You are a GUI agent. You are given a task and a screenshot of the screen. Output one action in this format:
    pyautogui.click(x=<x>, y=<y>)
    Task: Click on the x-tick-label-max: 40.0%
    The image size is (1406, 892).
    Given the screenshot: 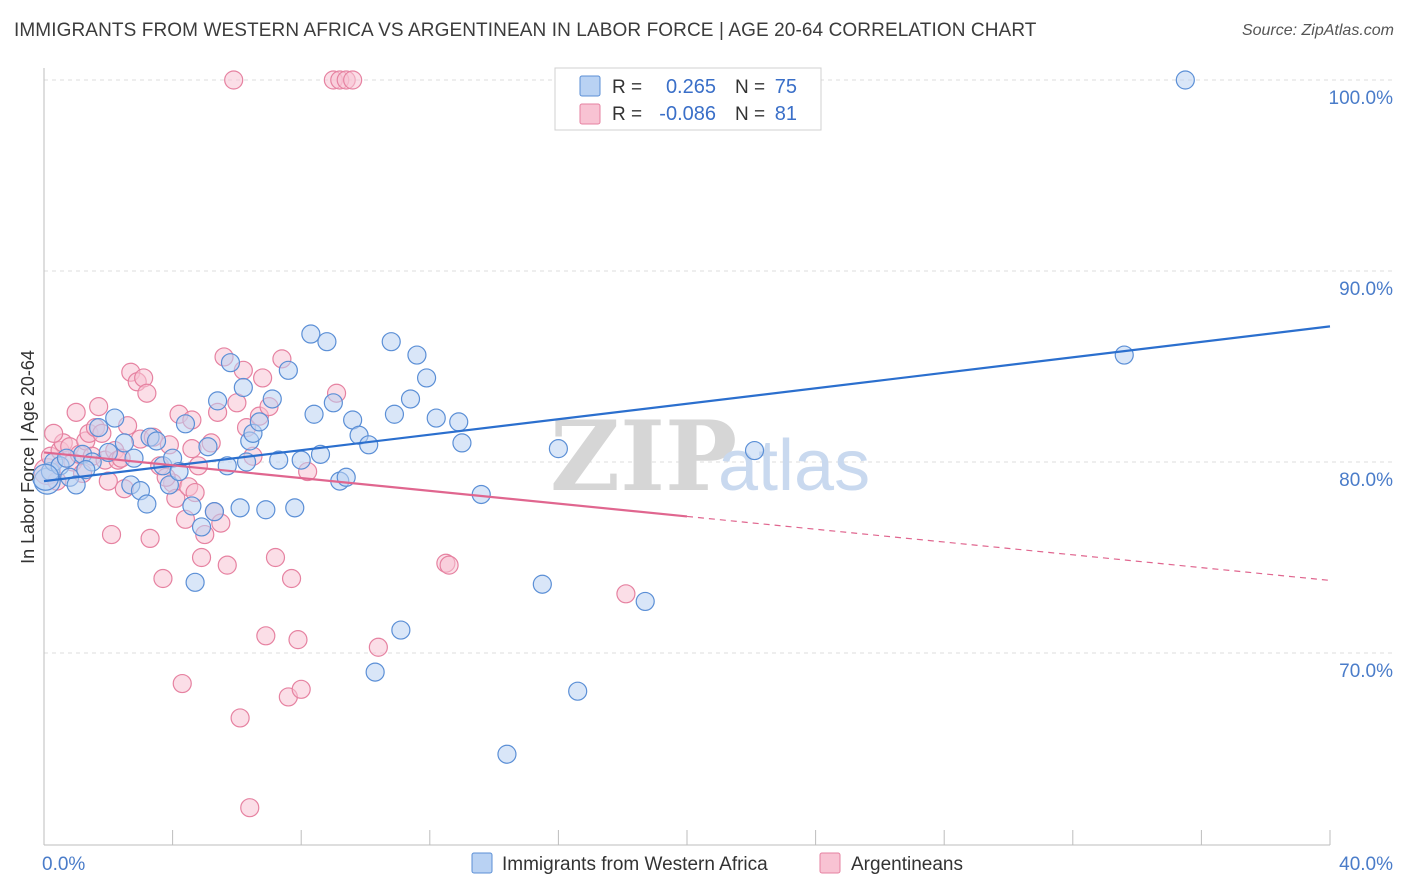 What is the action you would take?
    pyautogui.click(x=1366, y=864)
    